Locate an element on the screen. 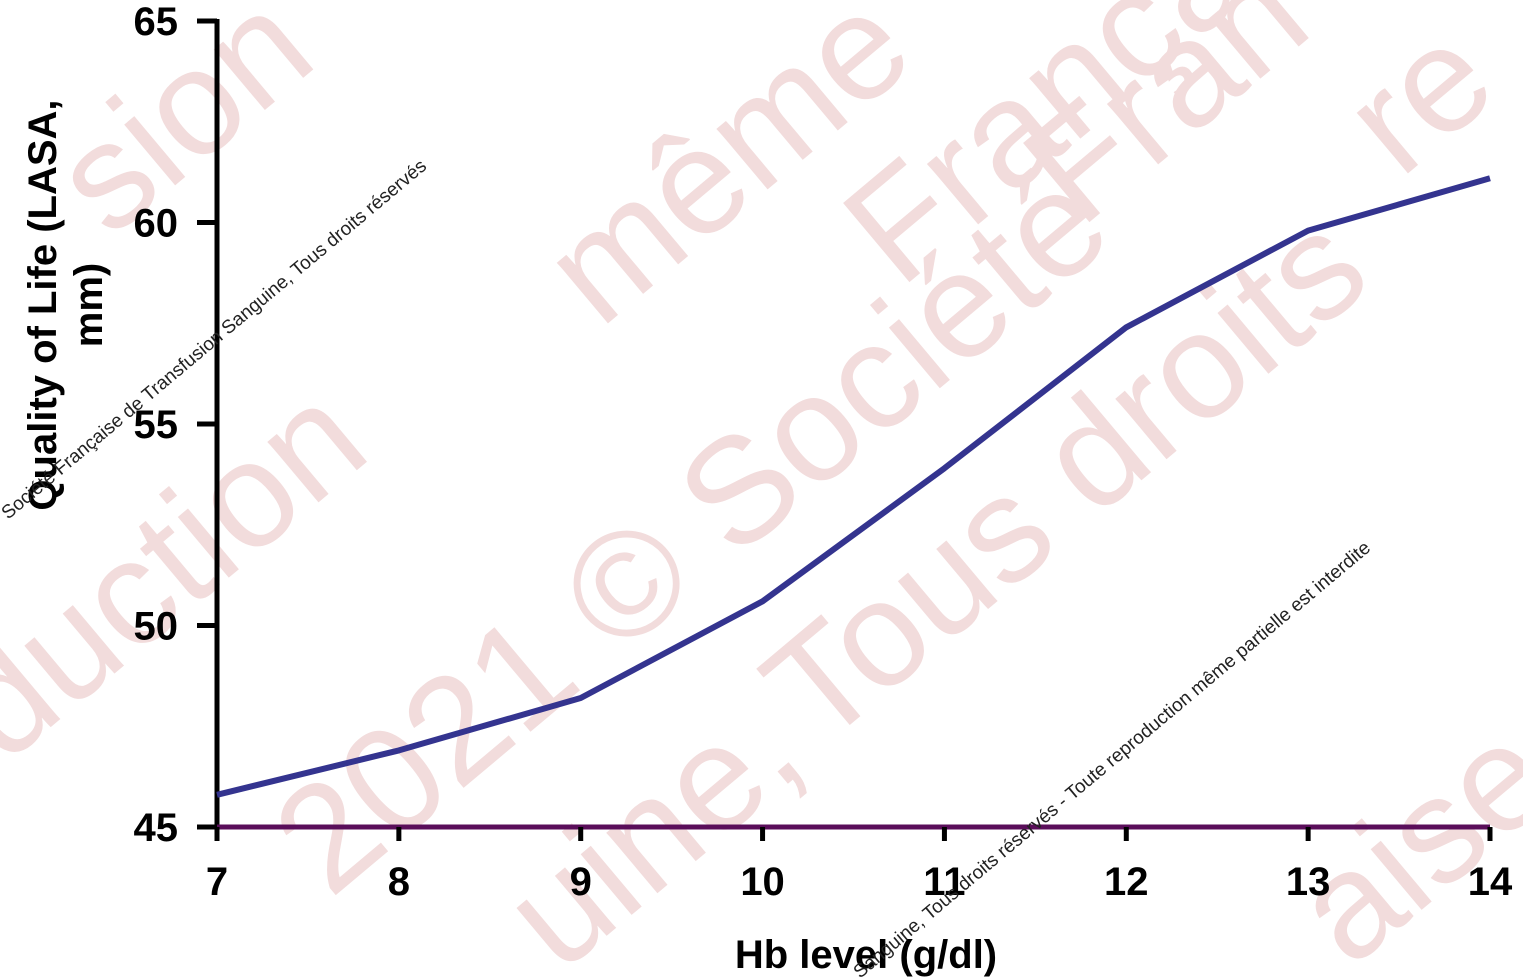 The image size is (1523, 979). x-tick-label: 8 is located at coordinates (399, 882).